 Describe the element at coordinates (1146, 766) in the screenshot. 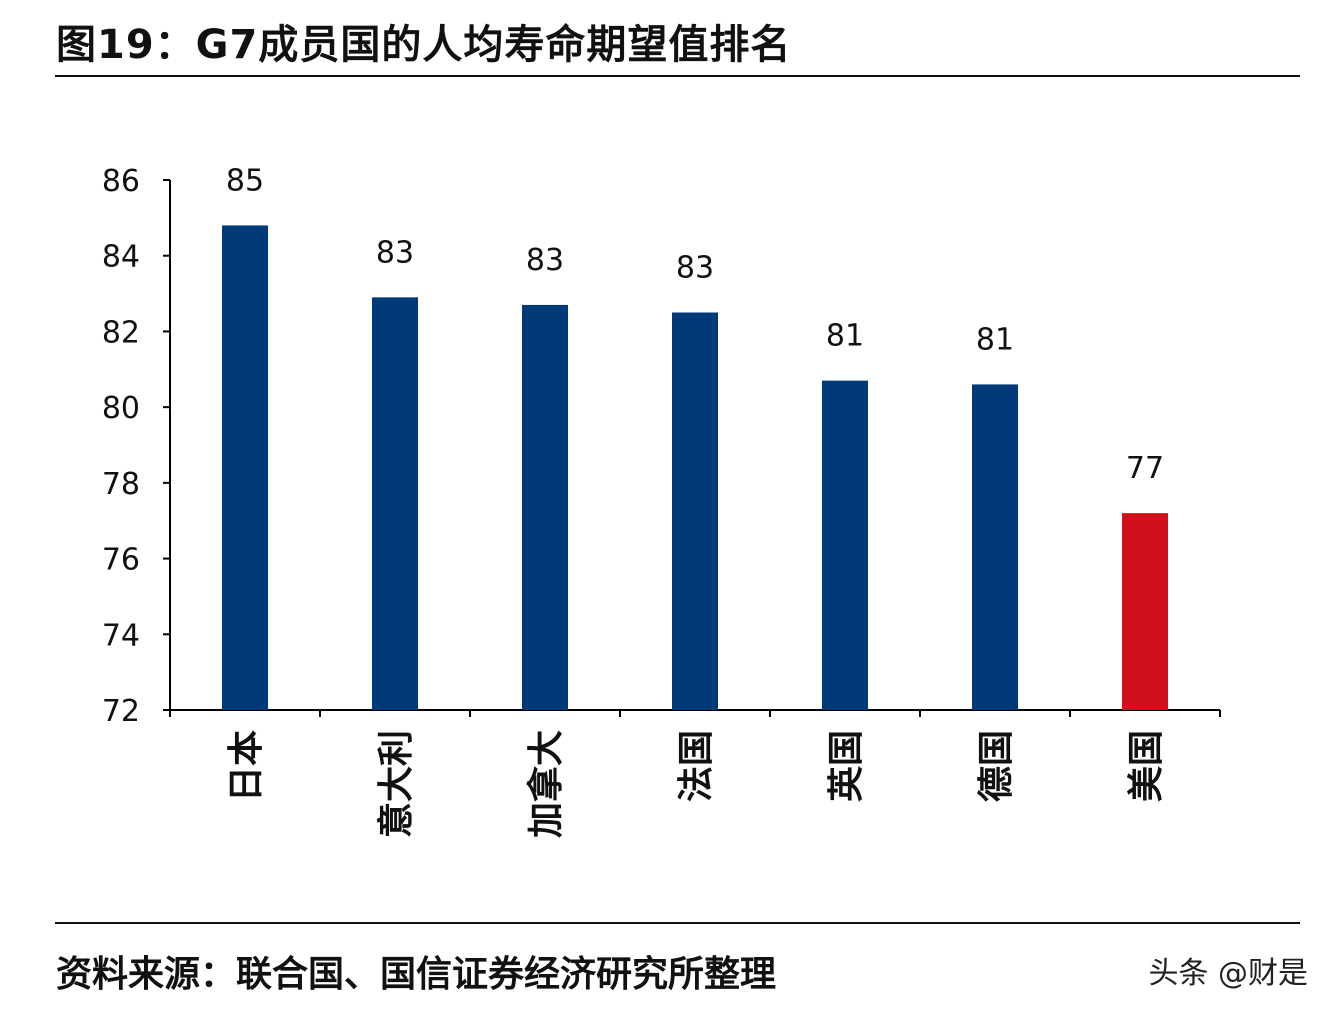

I see `x-tick-label: 美国` at that location.